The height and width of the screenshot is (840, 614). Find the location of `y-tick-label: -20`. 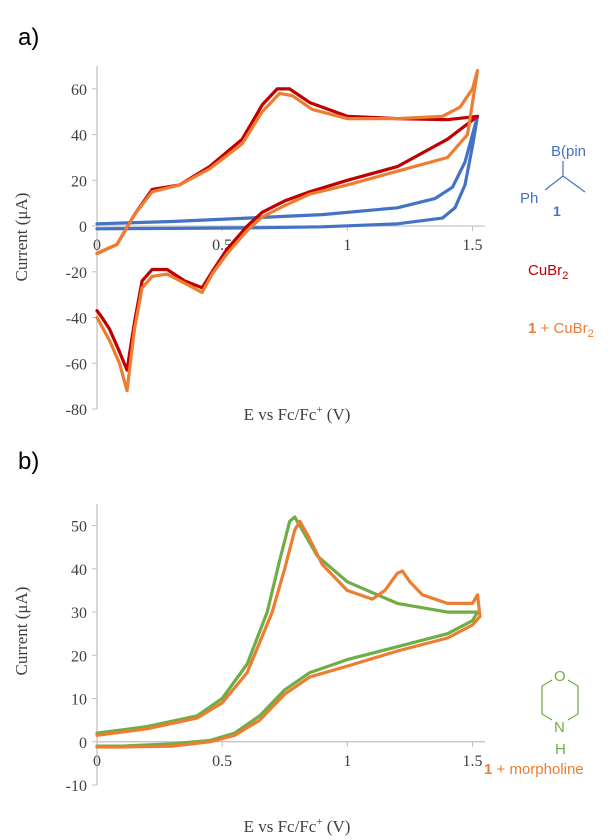

y-tick-label: -20 is located at coordinates (76, 273).